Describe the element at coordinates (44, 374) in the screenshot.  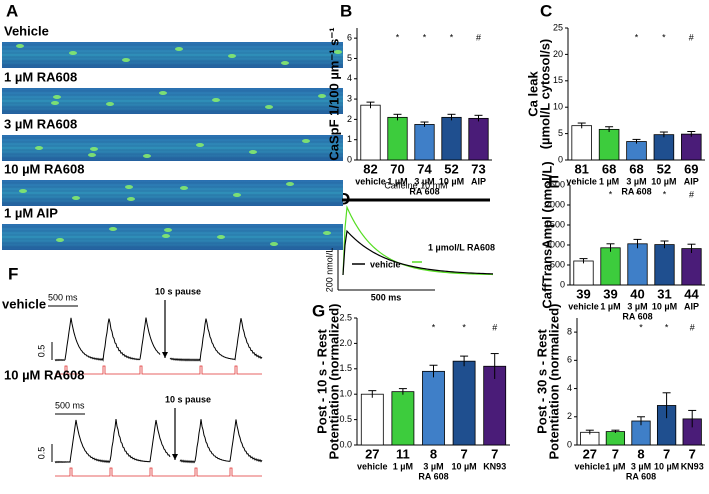
I see `row-label: 10 µM RA608` at that location.